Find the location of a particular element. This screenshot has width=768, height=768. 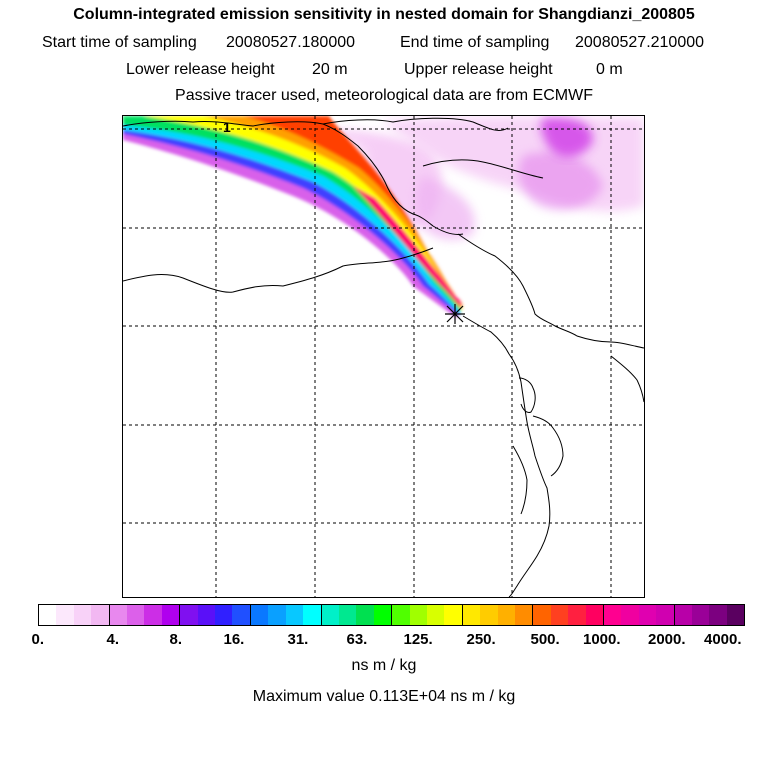

maximum-value: Maximum value 0.113E+04 ns m / kg is located at coordinates (384, 697).